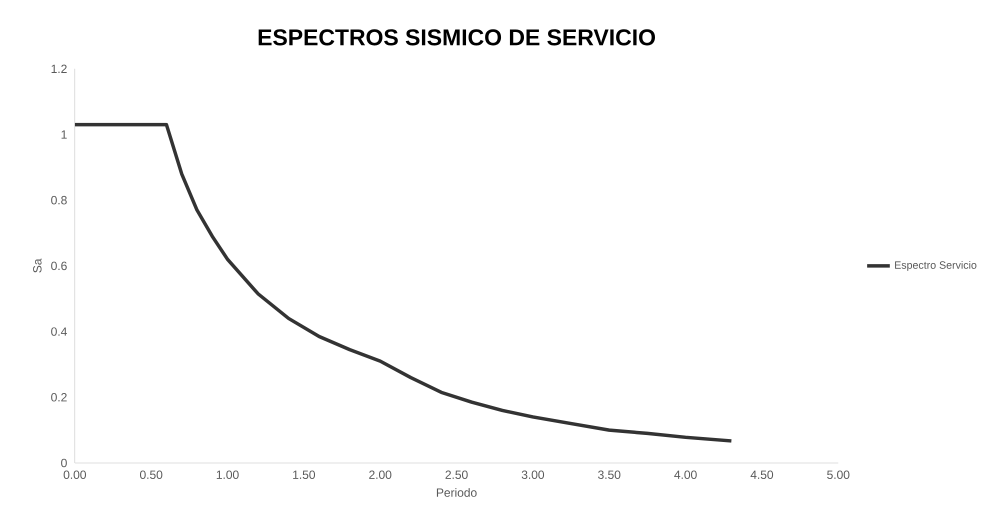  What do you see at coordinates (59, 397) in the screenshot?
I see `y-tick-label: 0.2` at bounding box center [59, 397].